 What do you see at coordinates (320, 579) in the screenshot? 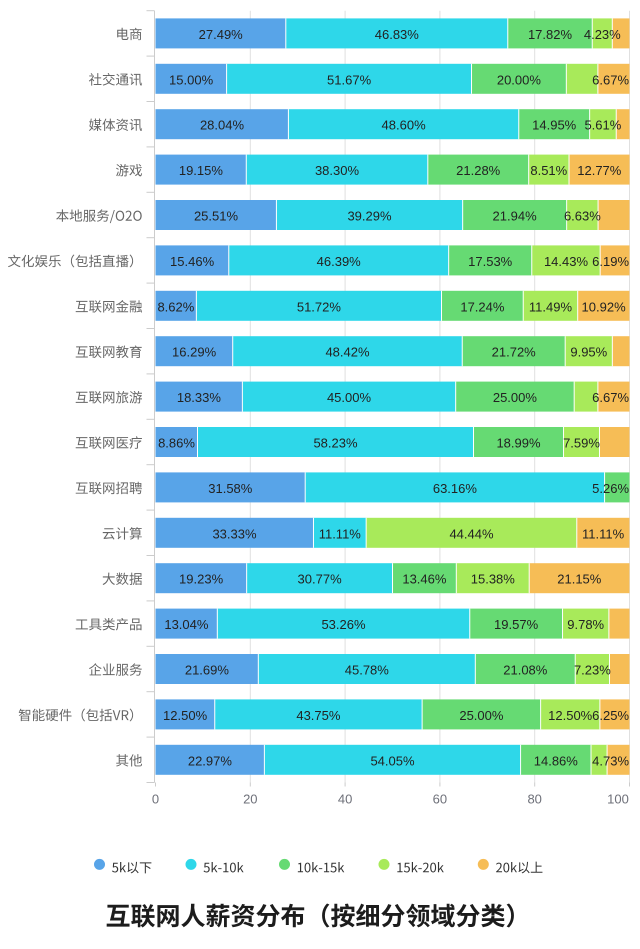
I see `svg-text: 30.77%` at bounding box center [320, 579].